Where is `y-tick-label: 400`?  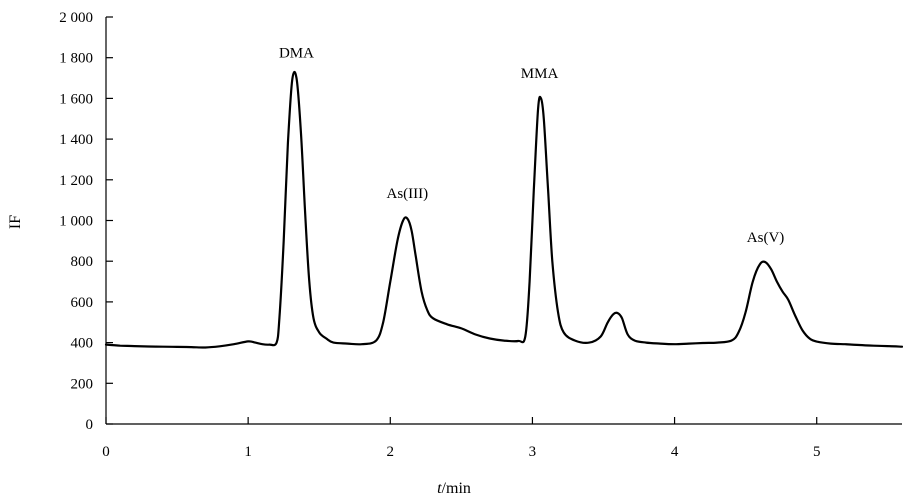
y-tick-label: 400 is located at coordinates (82, 344).